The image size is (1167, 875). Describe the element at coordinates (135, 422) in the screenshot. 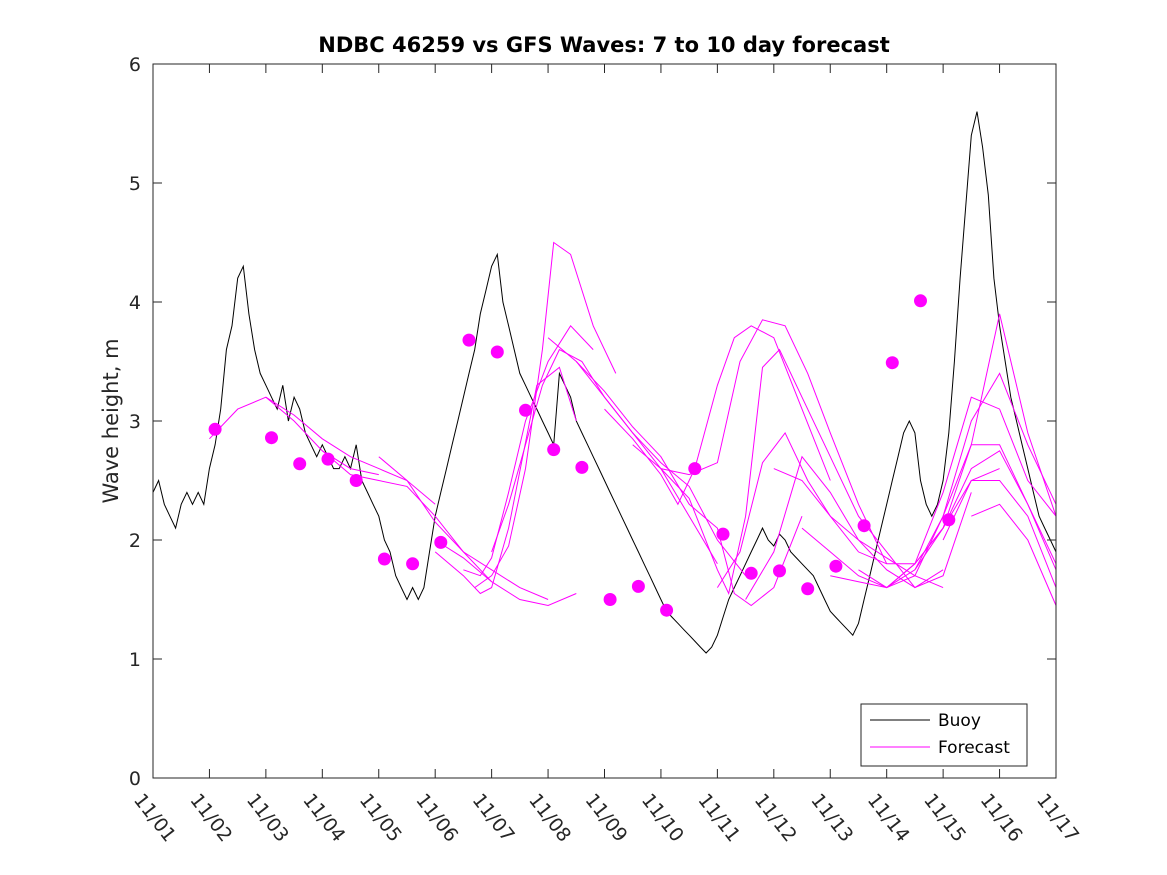

I see `y-tick-label: 3` at that location.